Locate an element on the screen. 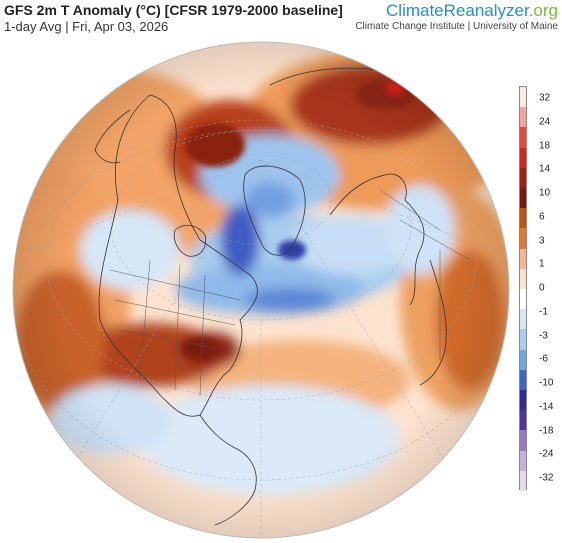 The image size is (562, 543). legend-label: -32 is located at coordinates (546, 478).